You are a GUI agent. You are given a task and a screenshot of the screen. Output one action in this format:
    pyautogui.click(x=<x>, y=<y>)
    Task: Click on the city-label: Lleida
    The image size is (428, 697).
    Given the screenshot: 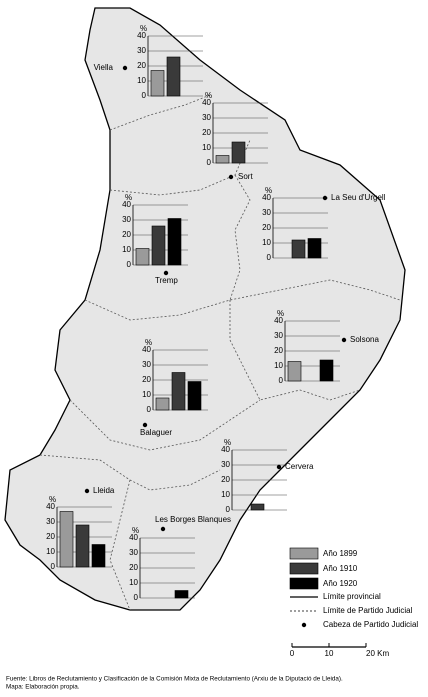 What is the action you would take?
    pyautogui.click(x=104, y=490)
    